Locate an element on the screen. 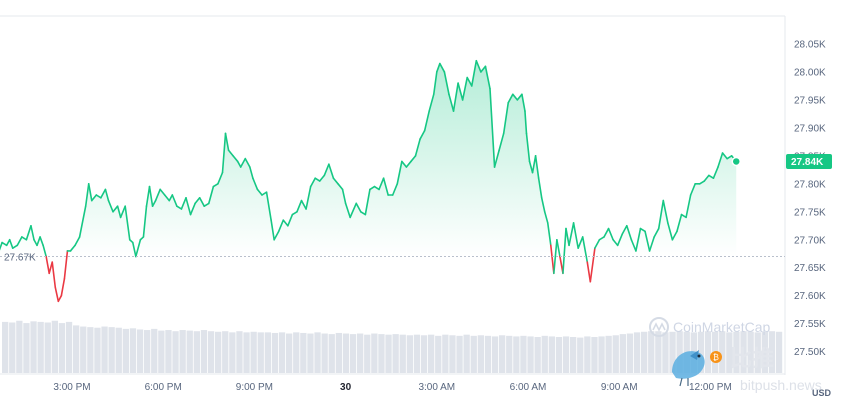  coinmarketcap-logo-icon is located at coordinates (659, 327).